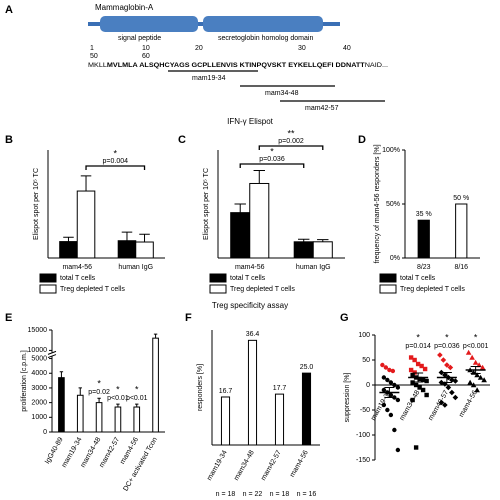 The width and height of the screenshot is (500, 500). What do you see at coordinates (39, 373) in the screenshot?
I see `y-tick-label: 4000` at bounding box center [39, 373].